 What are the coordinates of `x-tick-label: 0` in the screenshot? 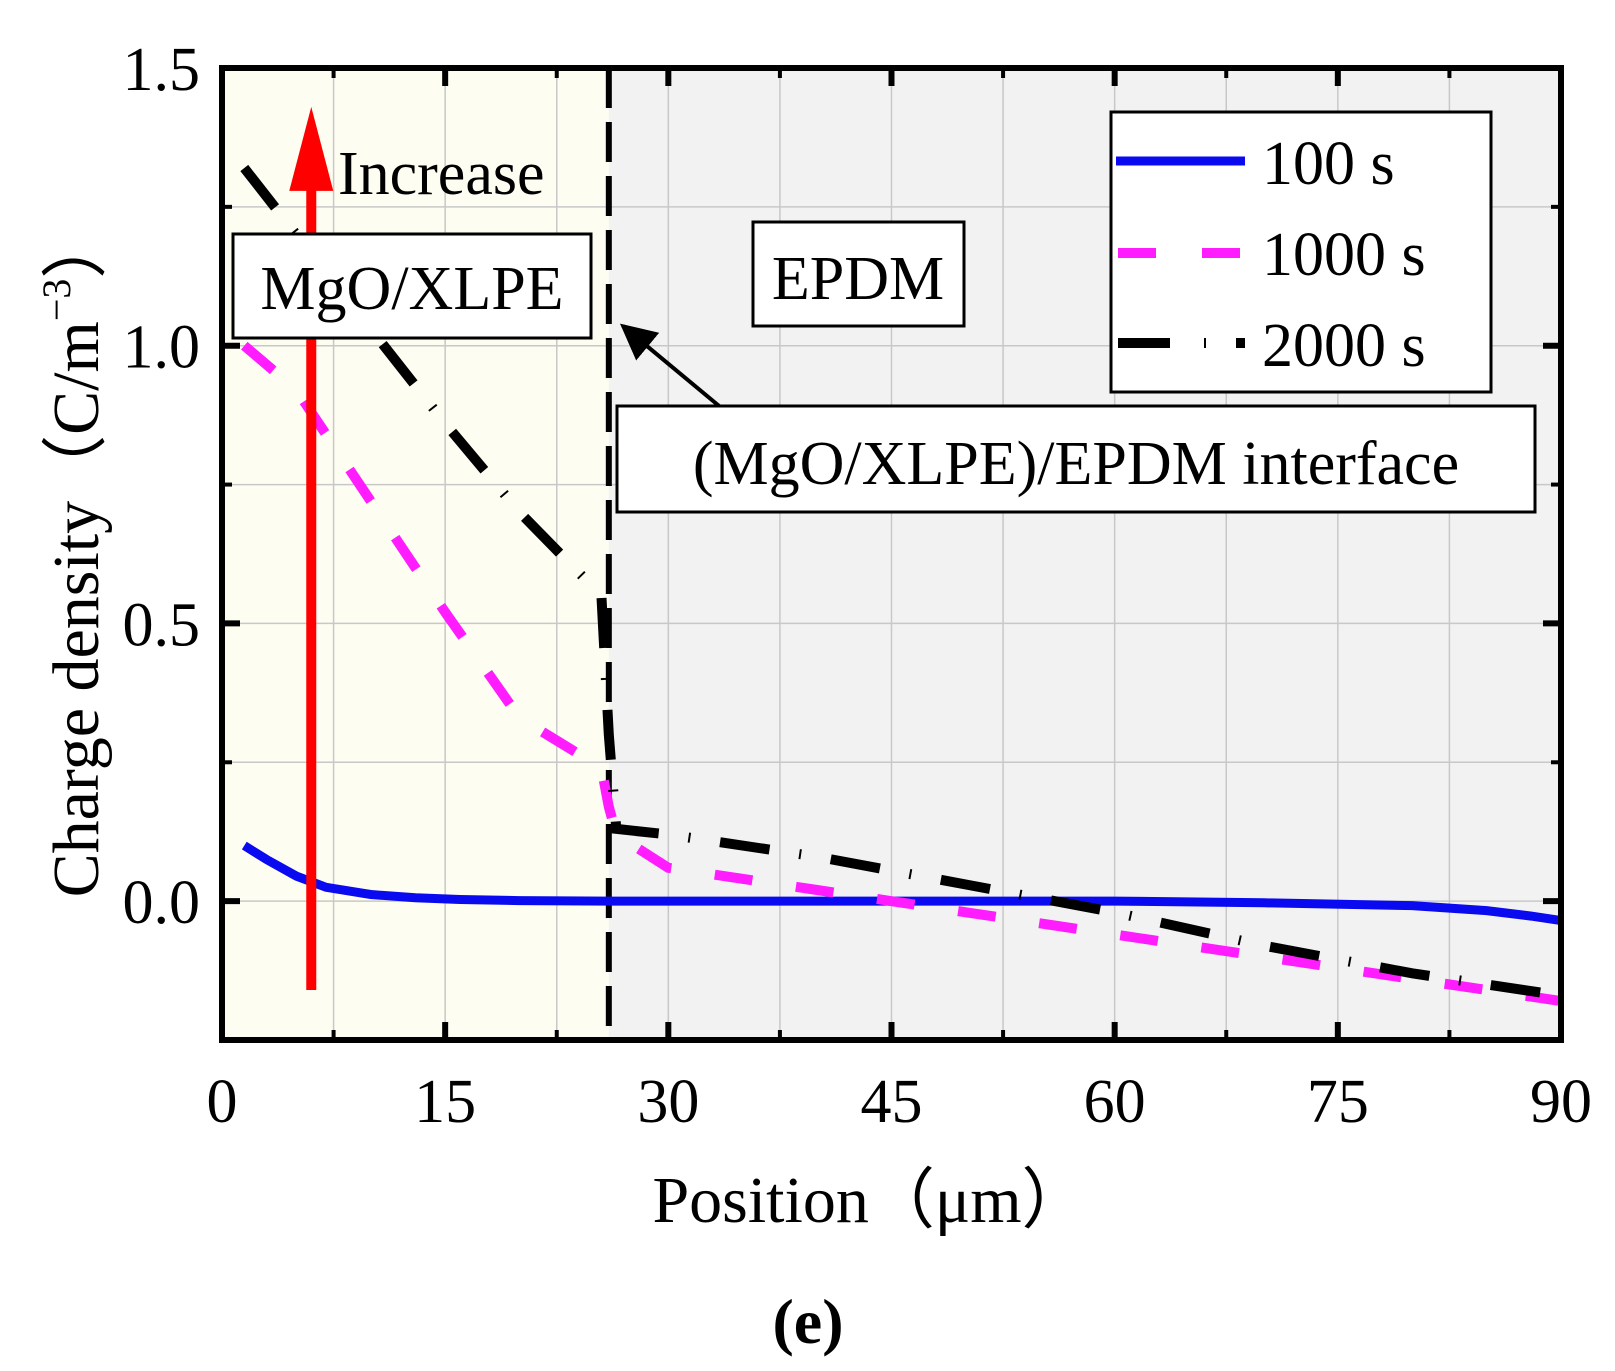 It's located at (222, 1102).